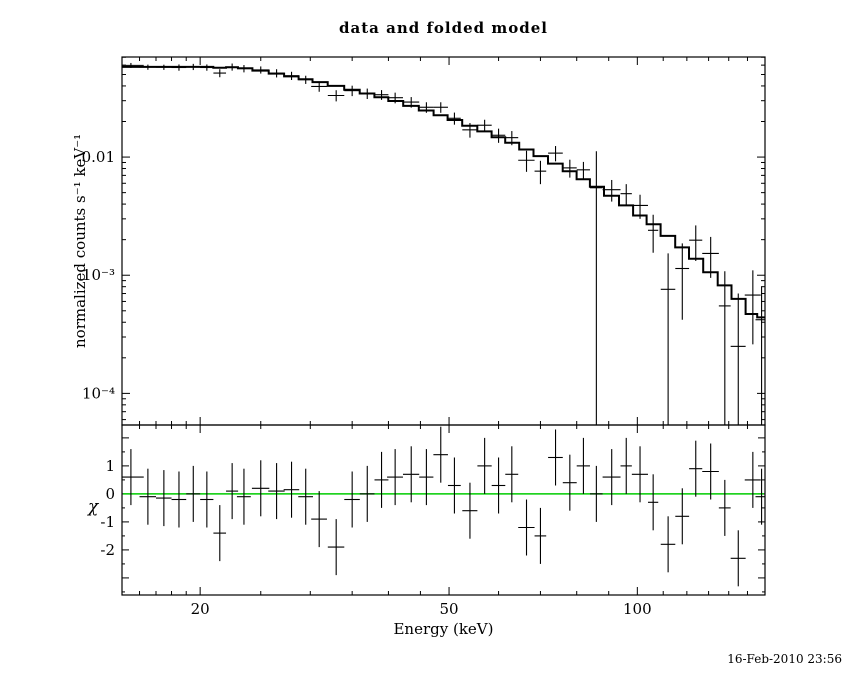 The height and width of the screenshot is (680, 850). Describe the element at coordinates (93, 507) in the screenshot. I see `y-axis-label-bottom: χ` at that location.